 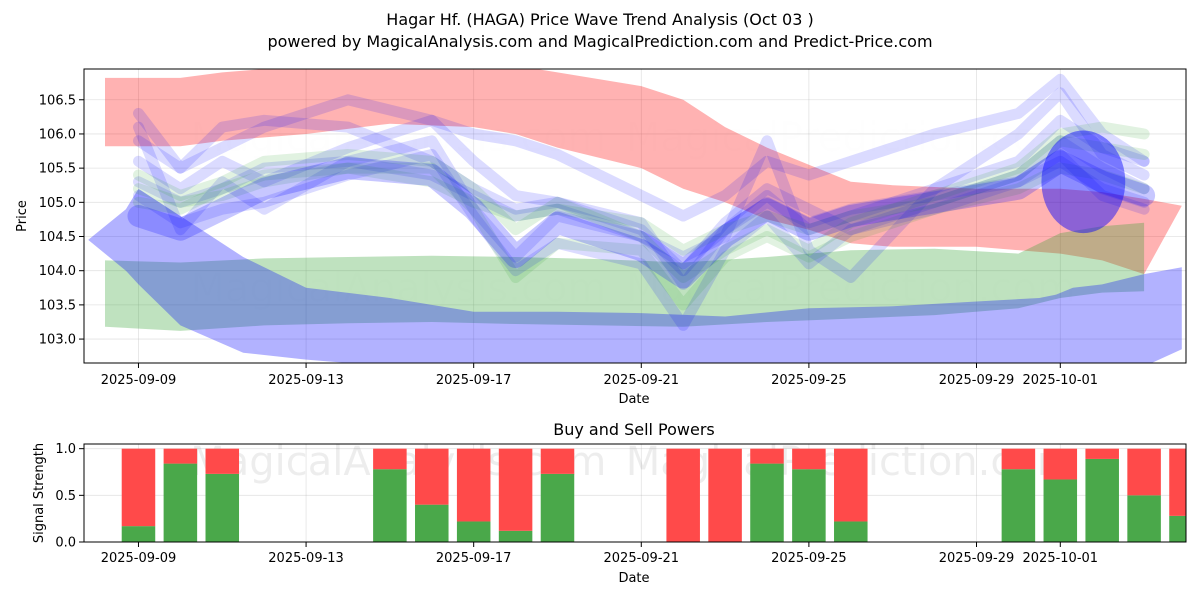 I want to click on signal-y-tick-label: 0.0, so click(x=65, y=543).